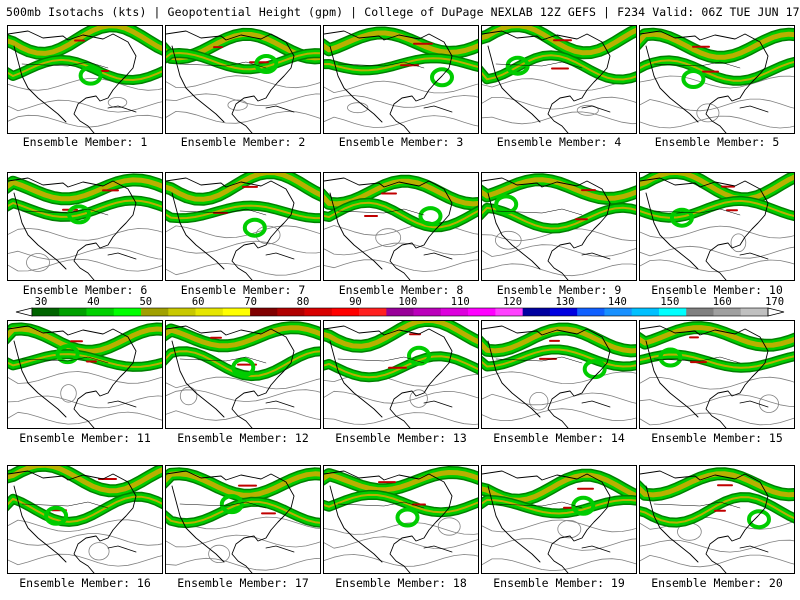 Image resolution: width=800 pixels, height=600 pixels. I want to click on colorbar-tick-label: 170, so click(775, 302).